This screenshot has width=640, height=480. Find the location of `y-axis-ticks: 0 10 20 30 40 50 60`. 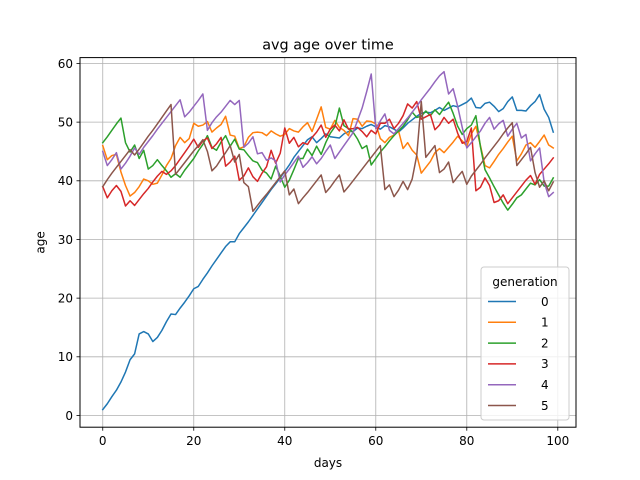

y-axis-ticks: 0 10 20 30 40 50 60 is located at coordinates (69, 240).